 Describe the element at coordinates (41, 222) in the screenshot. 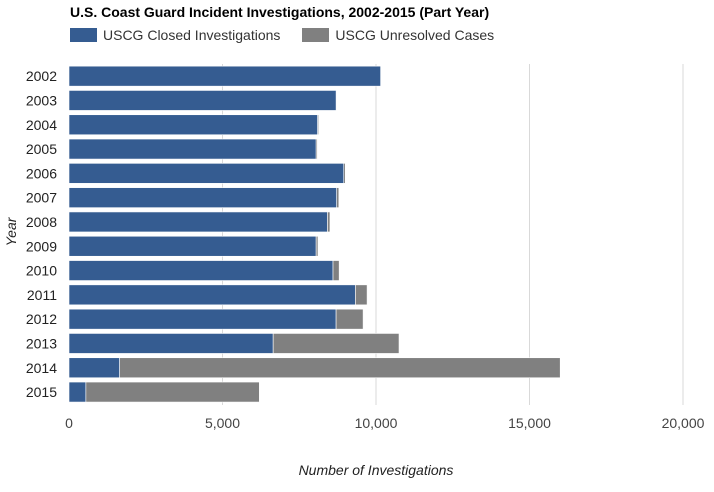

I see `y-tick-label-2008: 2008` at that location.